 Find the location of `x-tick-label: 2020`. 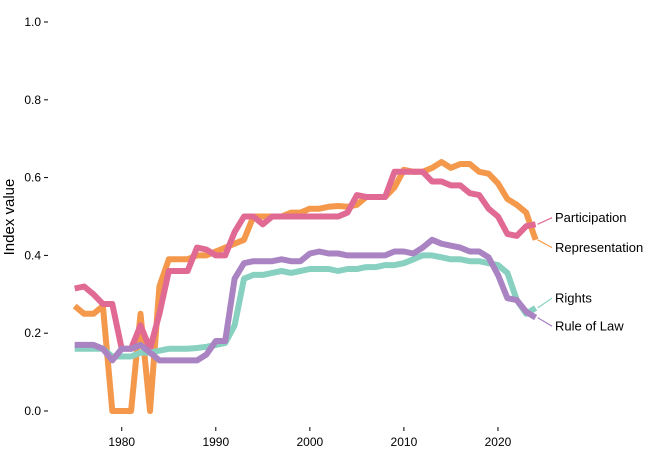

x-tick-label: 2020 is located at coordinates (498, 442).